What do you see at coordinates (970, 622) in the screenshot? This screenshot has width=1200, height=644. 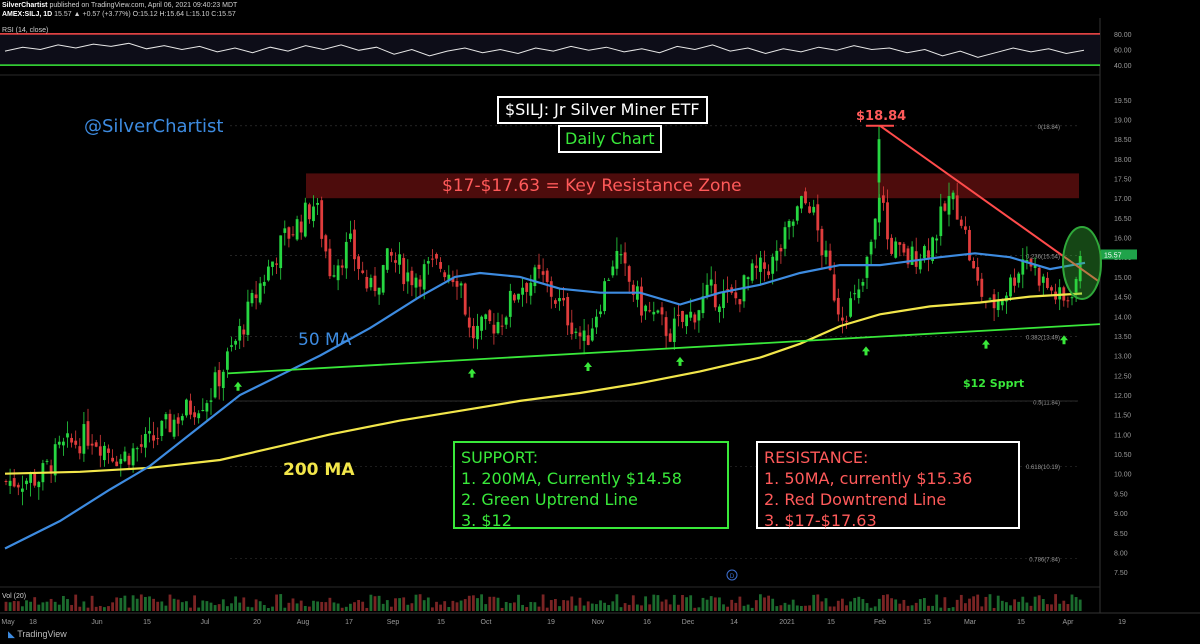 I see `x-tick-label: Mar` at bounding box center [970, 622].